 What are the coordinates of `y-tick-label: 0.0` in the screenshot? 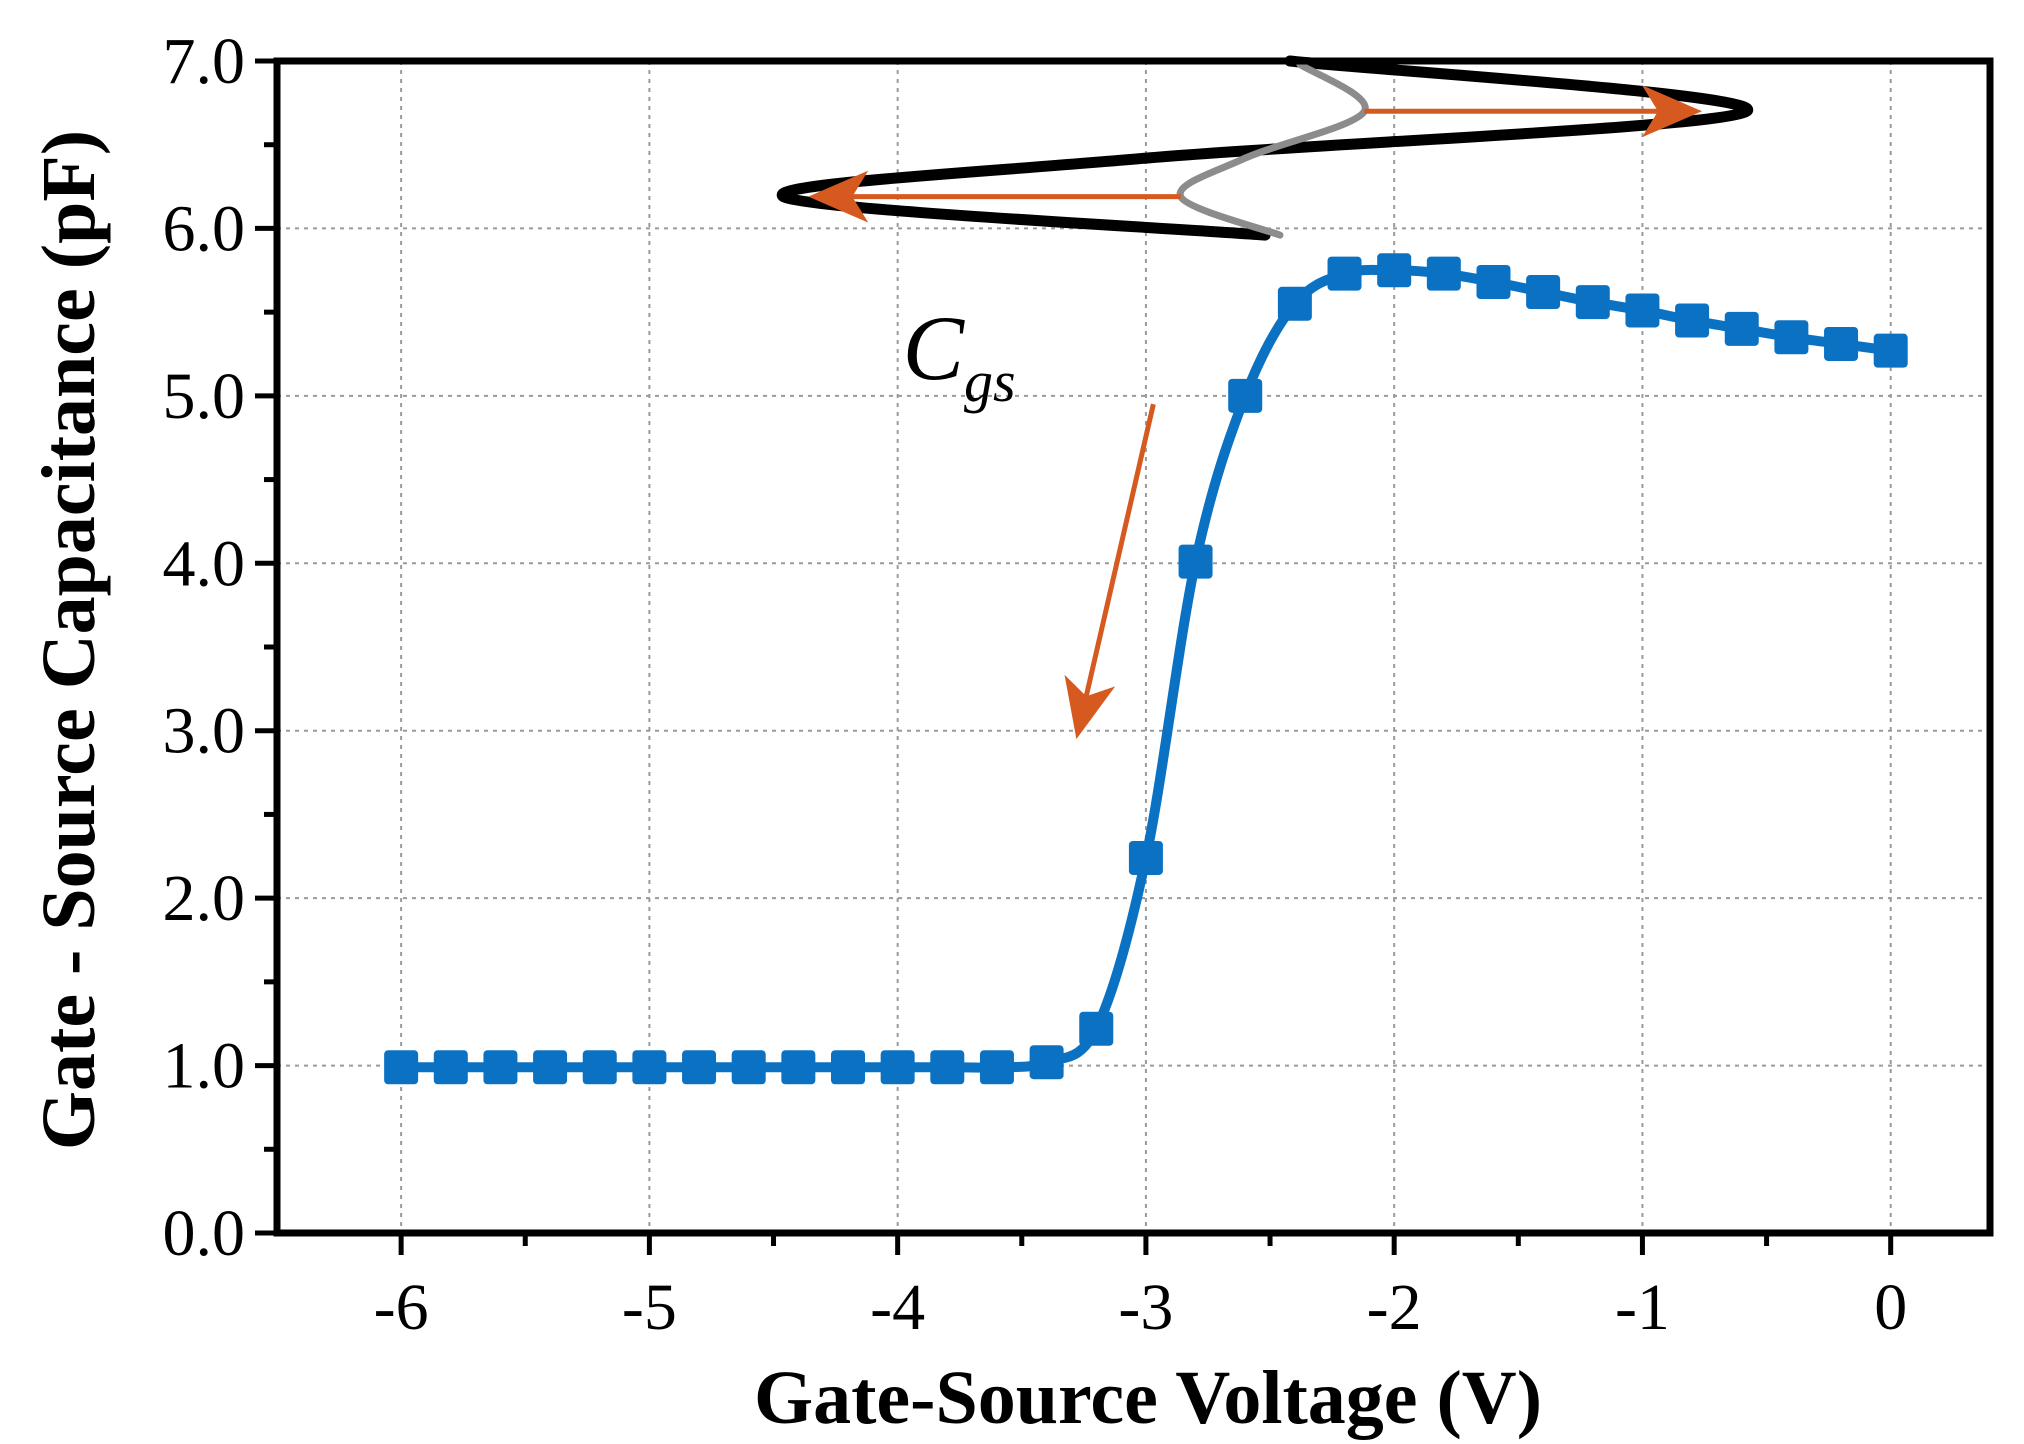 It's located at (204, 1233).